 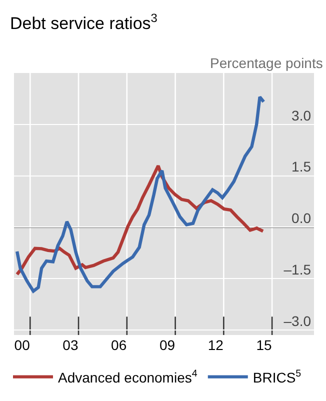 I want to click on y-tick-label: –3.0, so click(x=298, y=320).